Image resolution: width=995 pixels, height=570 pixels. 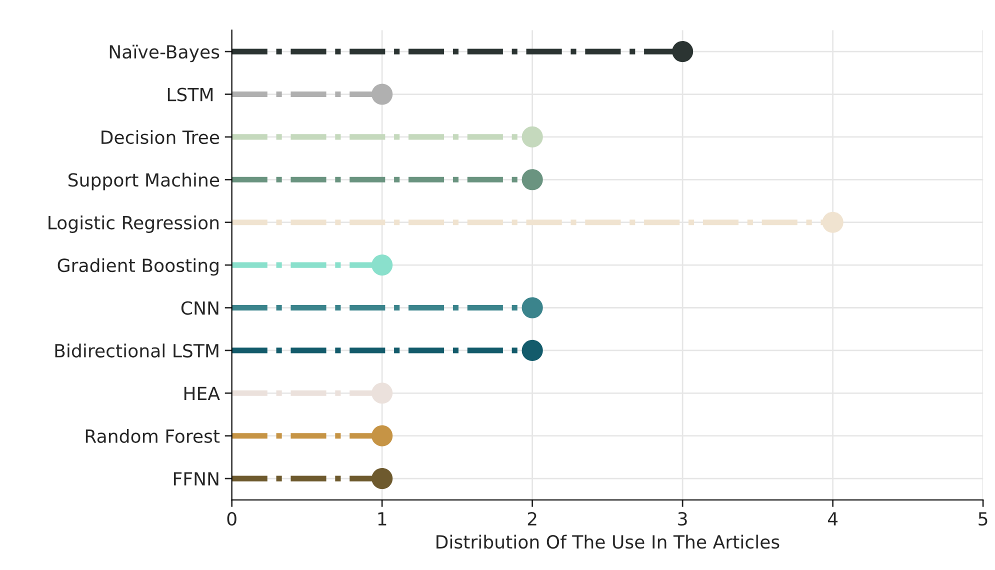 What do you see at coordinates (199, 308) in the screenshot?
I see `y-tick-label: CNN` at bounding box center [199, 308].